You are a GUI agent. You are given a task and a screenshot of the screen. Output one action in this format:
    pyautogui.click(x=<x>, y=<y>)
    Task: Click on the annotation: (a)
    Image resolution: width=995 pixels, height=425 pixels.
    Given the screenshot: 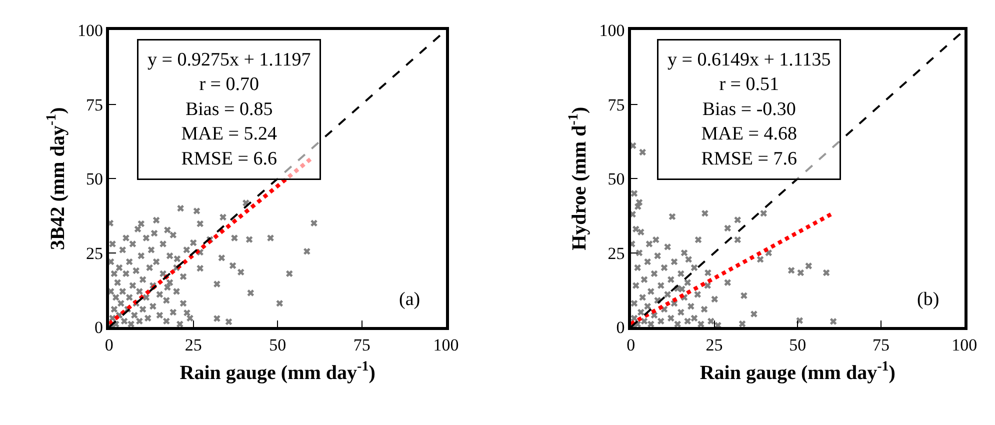 What is the action you would take?
    pyautogui.click(x=409, y=299)
    